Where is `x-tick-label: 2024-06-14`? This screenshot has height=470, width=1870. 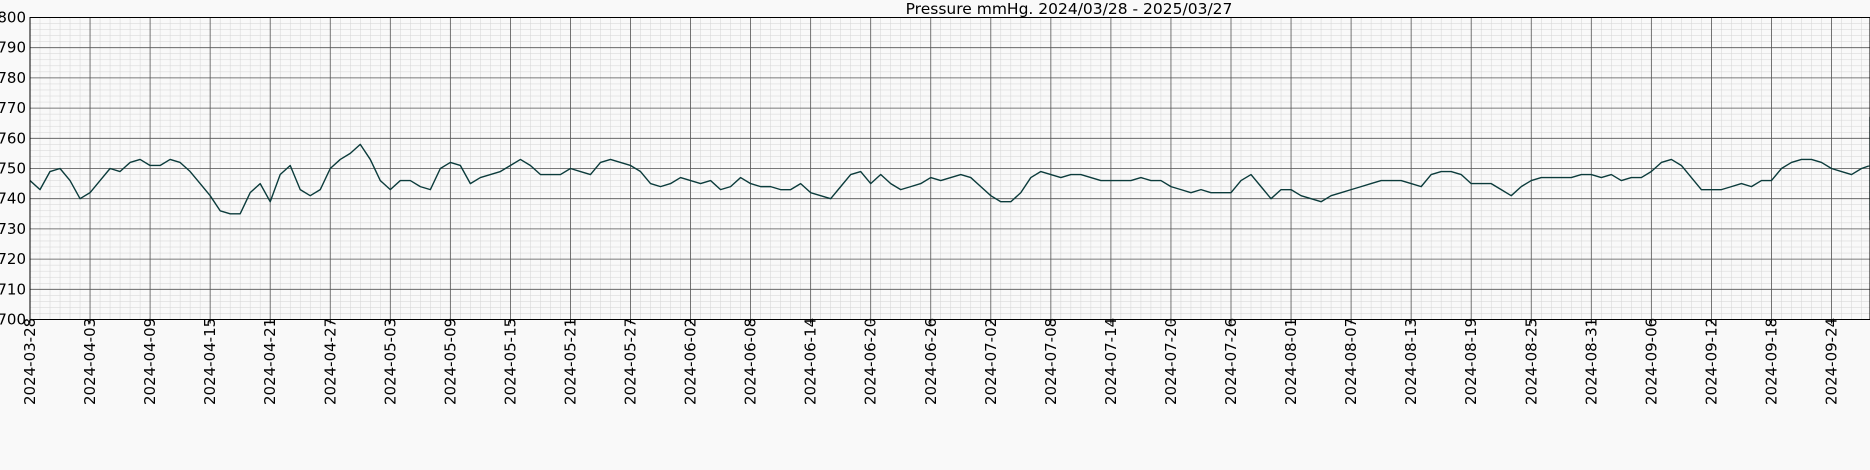
x-tick-label: 2024-06-14 is located at coordinates (811, 361).